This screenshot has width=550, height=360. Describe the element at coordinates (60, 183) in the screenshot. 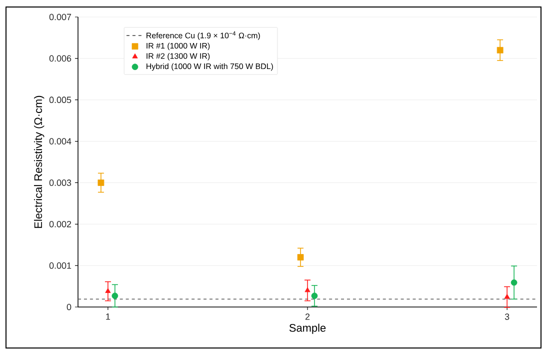

I see `y-tick-label: 0.003` at that location.